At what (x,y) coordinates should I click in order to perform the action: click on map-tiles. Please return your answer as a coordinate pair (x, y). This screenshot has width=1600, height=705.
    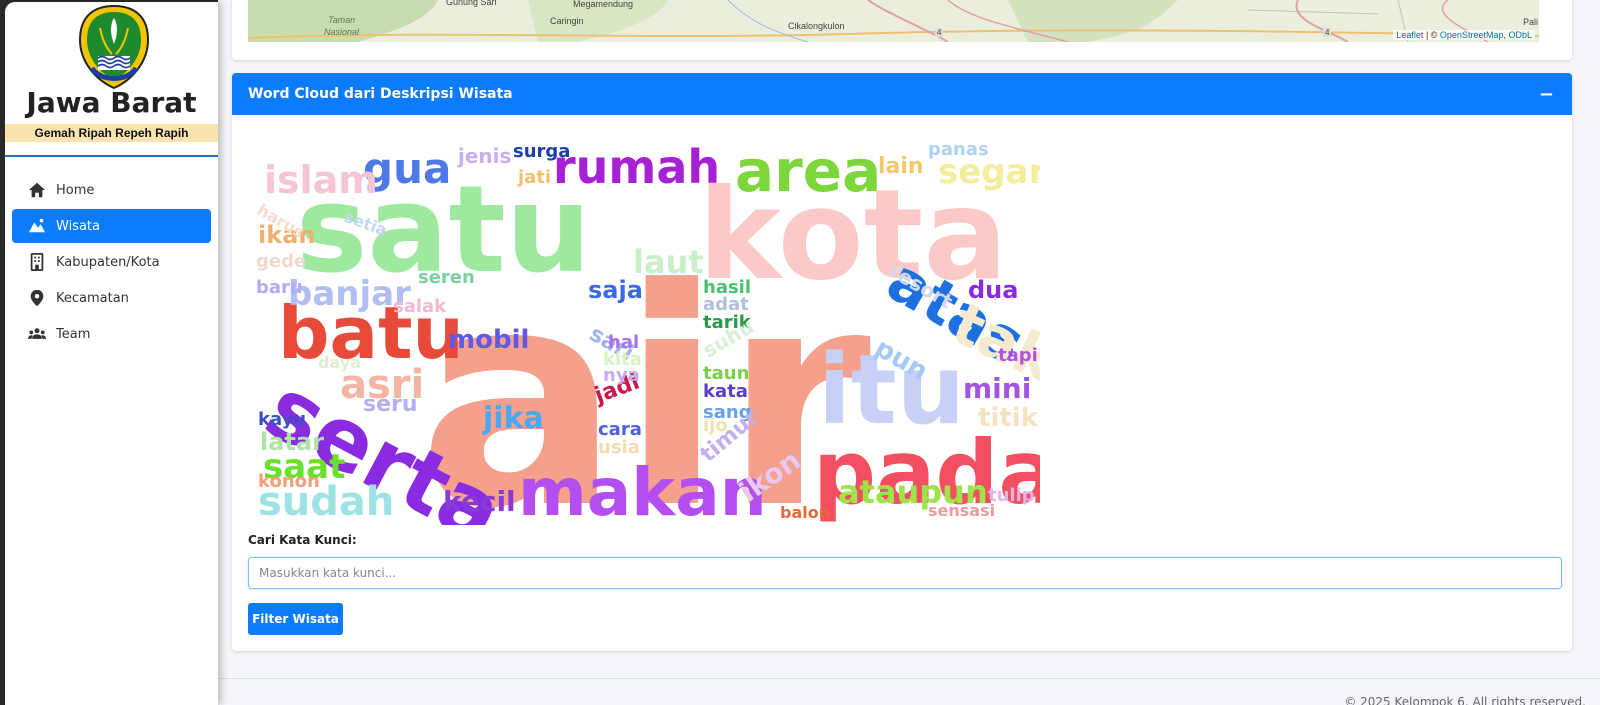
    Looking at the image, I should click on (893, 21).